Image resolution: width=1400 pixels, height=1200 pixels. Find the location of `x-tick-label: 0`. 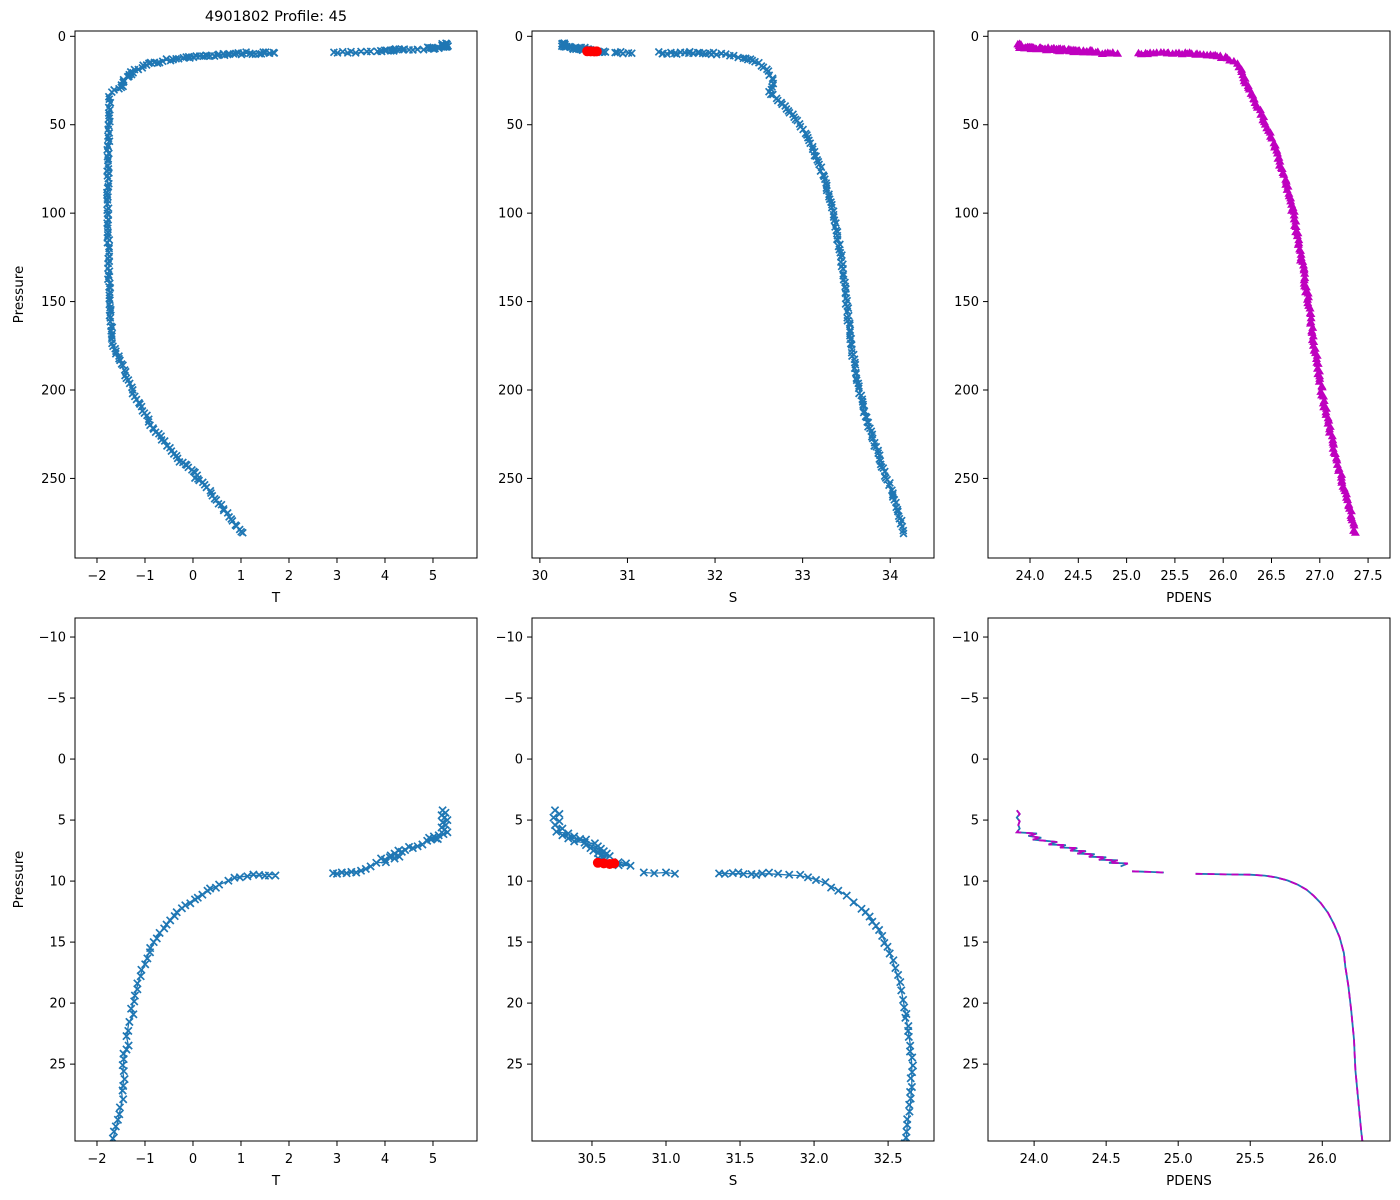

x-tick-label: 0 is located at coordinates (193, 576).